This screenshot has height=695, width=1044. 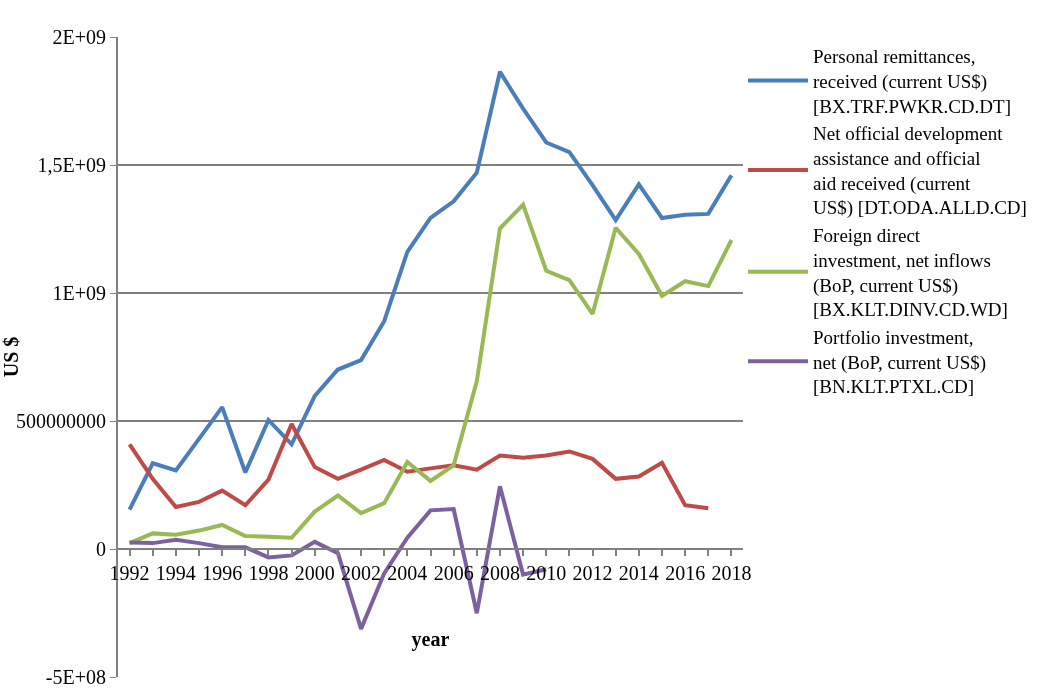 What do you see at coordinates (900, 362) in the screenshot?
I see `legend-label: Portfolio investment, net (BoP, current US$) [BN.KLT.PTXL.CD]` at bounding box center [900, 362].